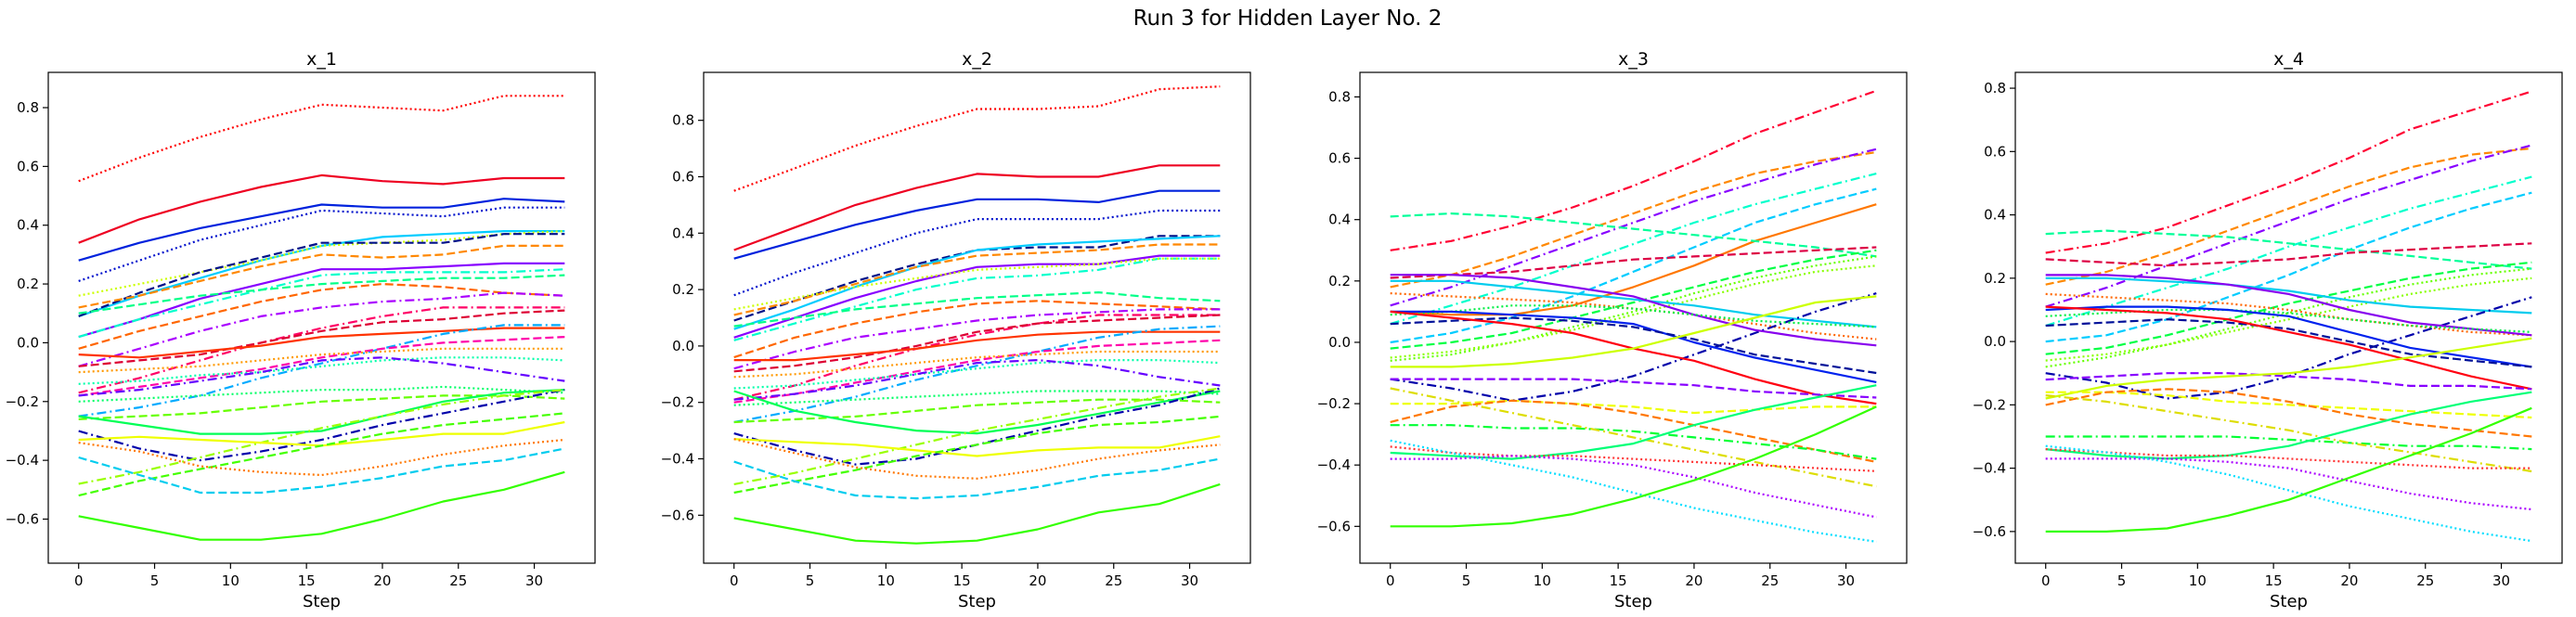  Describe the element at coordinates (1995, 278) in the screenshot. I see `y-tick-label: 0.2` at that location.